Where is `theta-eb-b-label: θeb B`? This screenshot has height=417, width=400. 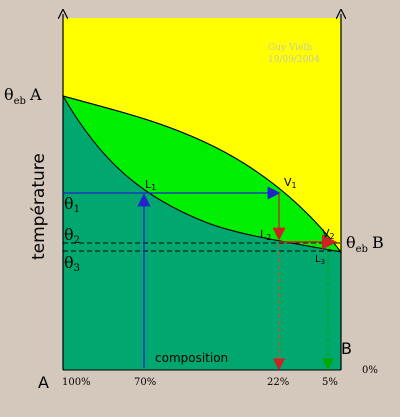 theta-eb-b-label: θeb B is located at coordinates (365, 244).